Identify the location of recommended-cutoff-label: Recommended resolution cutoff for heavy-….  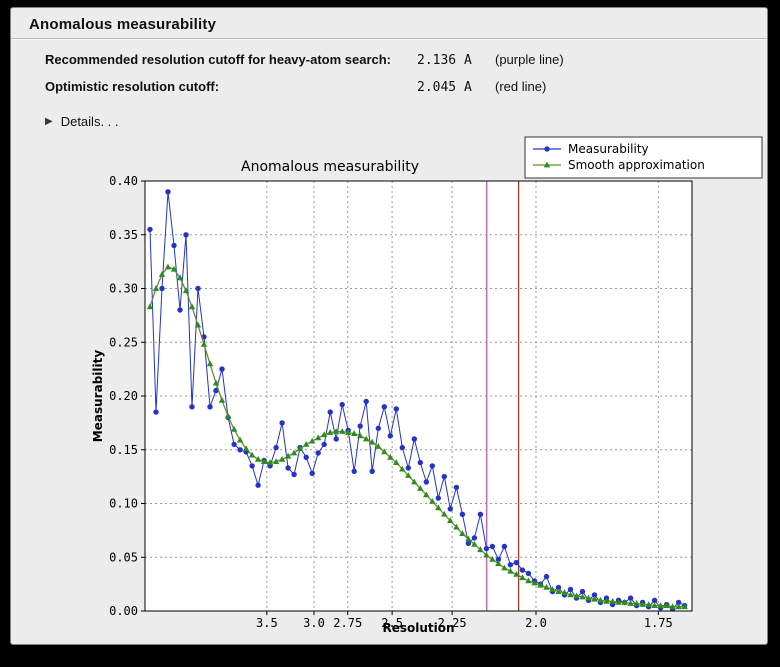
(218, 59).